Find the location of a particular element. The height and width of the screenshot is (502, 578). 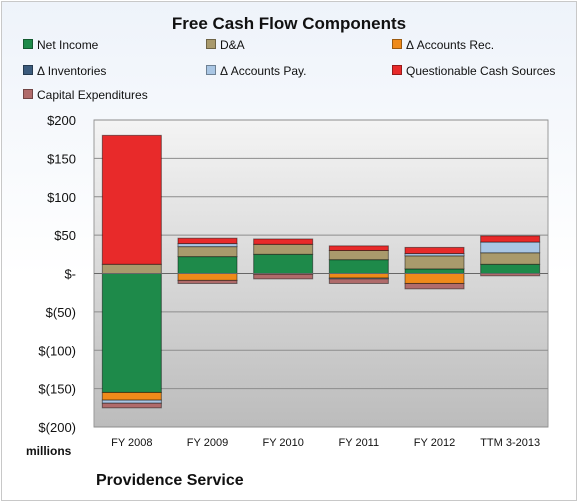

y-tick-label-8: $(200) is located at coordinates (57, 427).